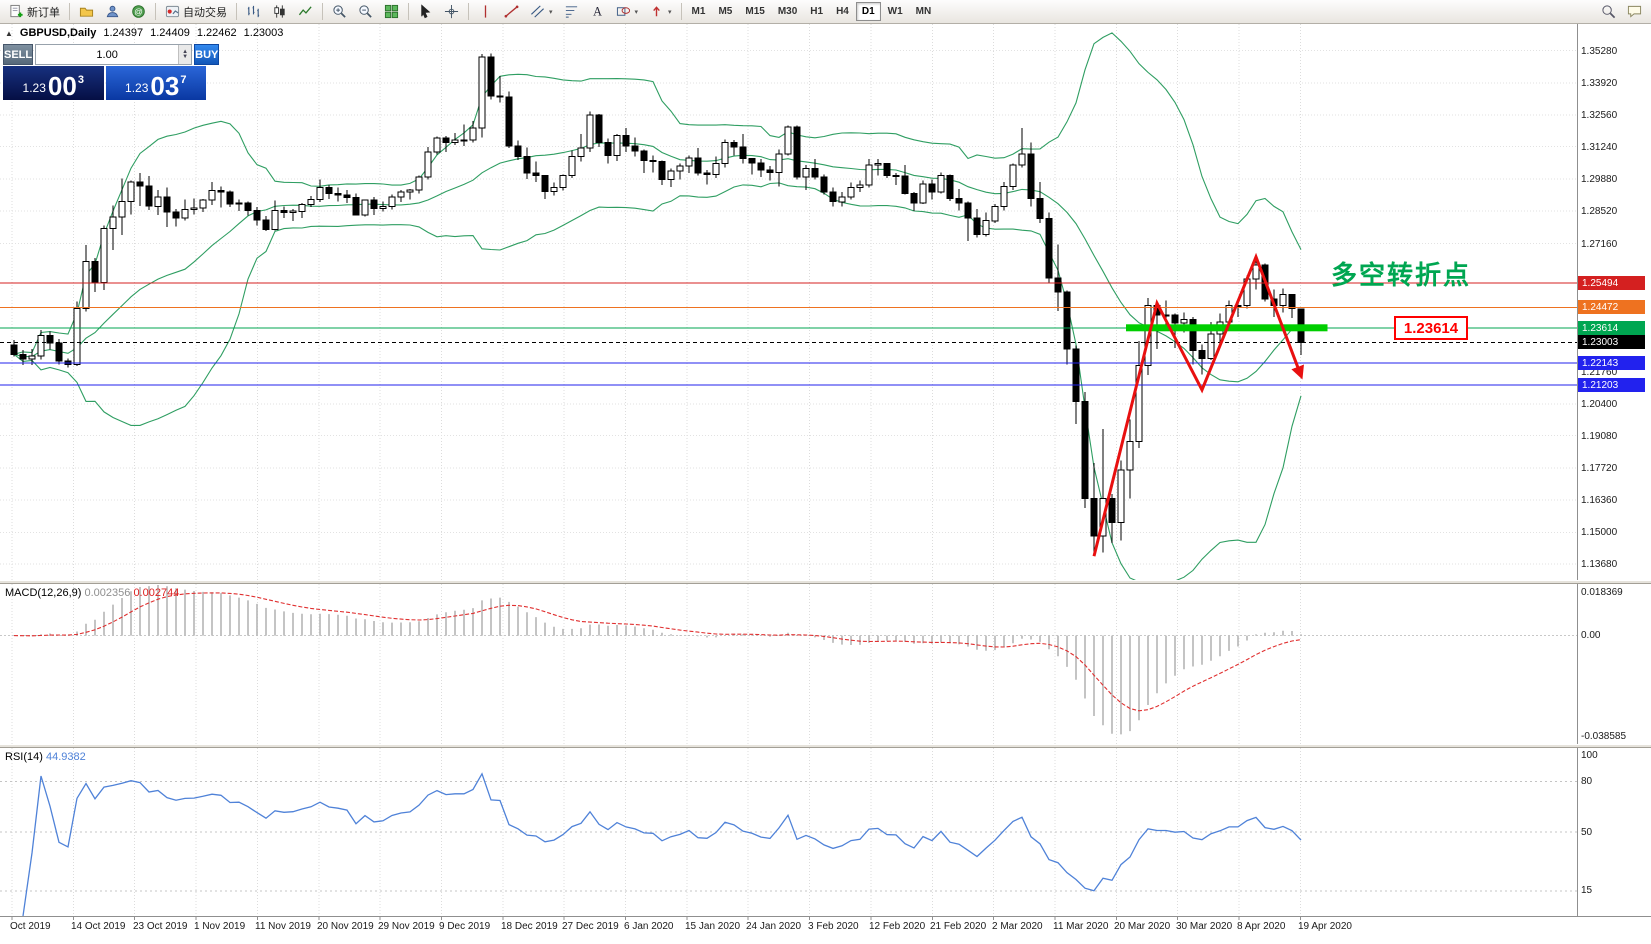 The image size is (1651, 944). Describe the element at coordinates (511, 12) in the screenshot. I see `trendline-tool-button` at that location.